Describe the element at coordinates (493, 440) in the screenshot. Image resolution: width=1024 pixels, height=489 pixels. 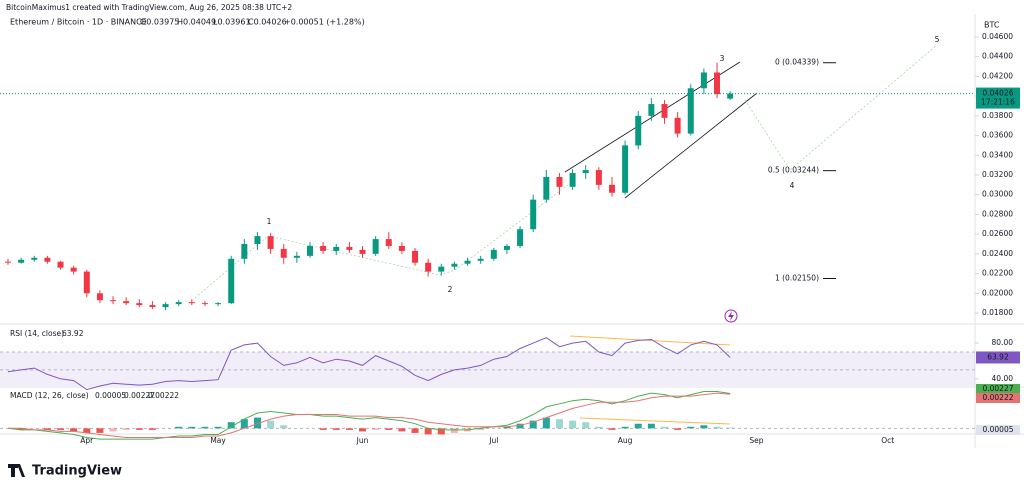
I see `x-tick-label: Jul` at that location.